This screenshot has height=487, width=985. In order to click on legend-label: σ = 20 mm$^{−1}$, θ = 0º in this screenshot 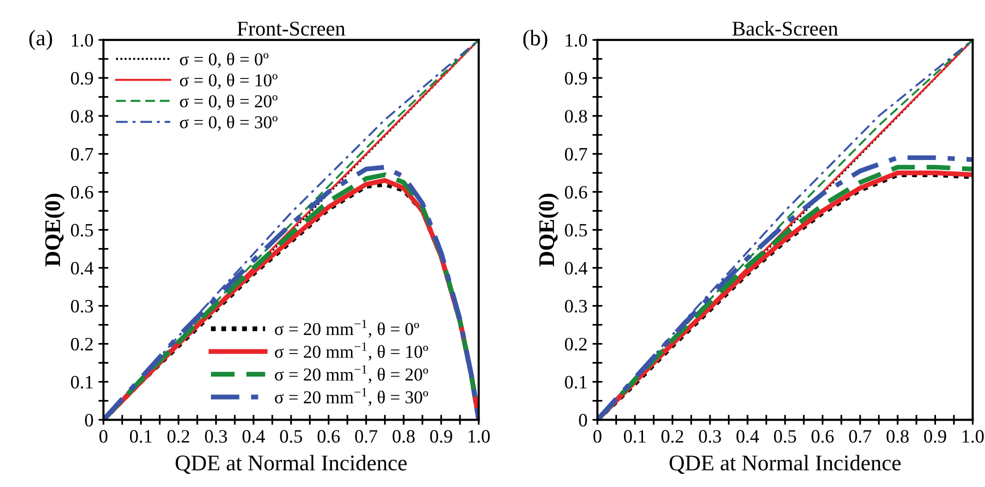, I will do `click(347, 329)`.